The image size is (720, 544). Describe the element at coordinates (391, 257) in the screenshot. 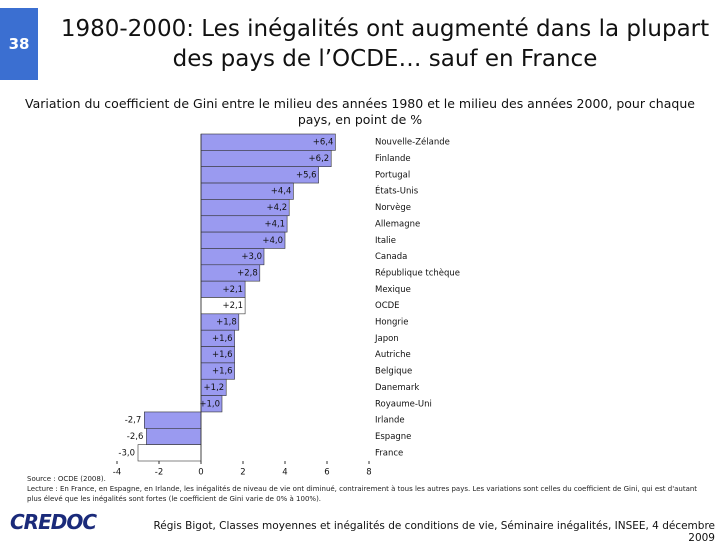

I see `category-label: Canada` at that location.